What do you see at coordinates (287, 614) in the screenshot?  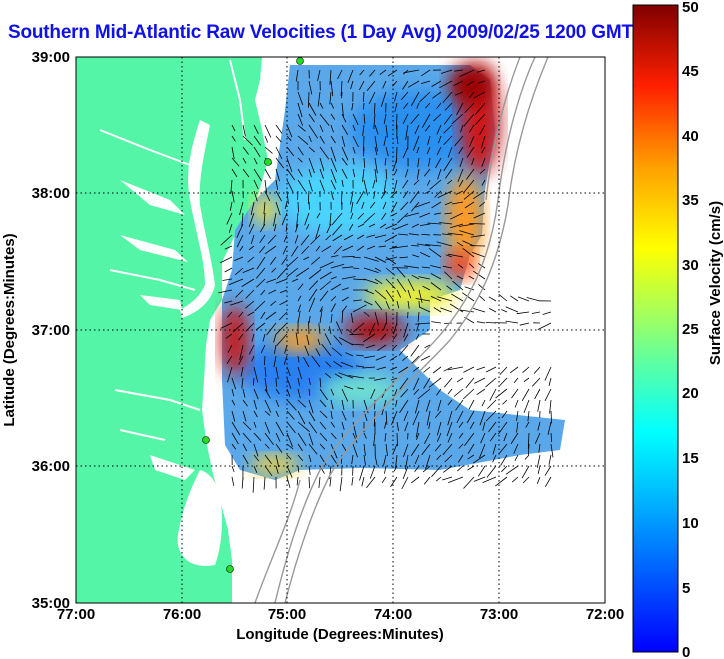 I see `x-tick-label: 75:00` at bounding box center [287, 614].